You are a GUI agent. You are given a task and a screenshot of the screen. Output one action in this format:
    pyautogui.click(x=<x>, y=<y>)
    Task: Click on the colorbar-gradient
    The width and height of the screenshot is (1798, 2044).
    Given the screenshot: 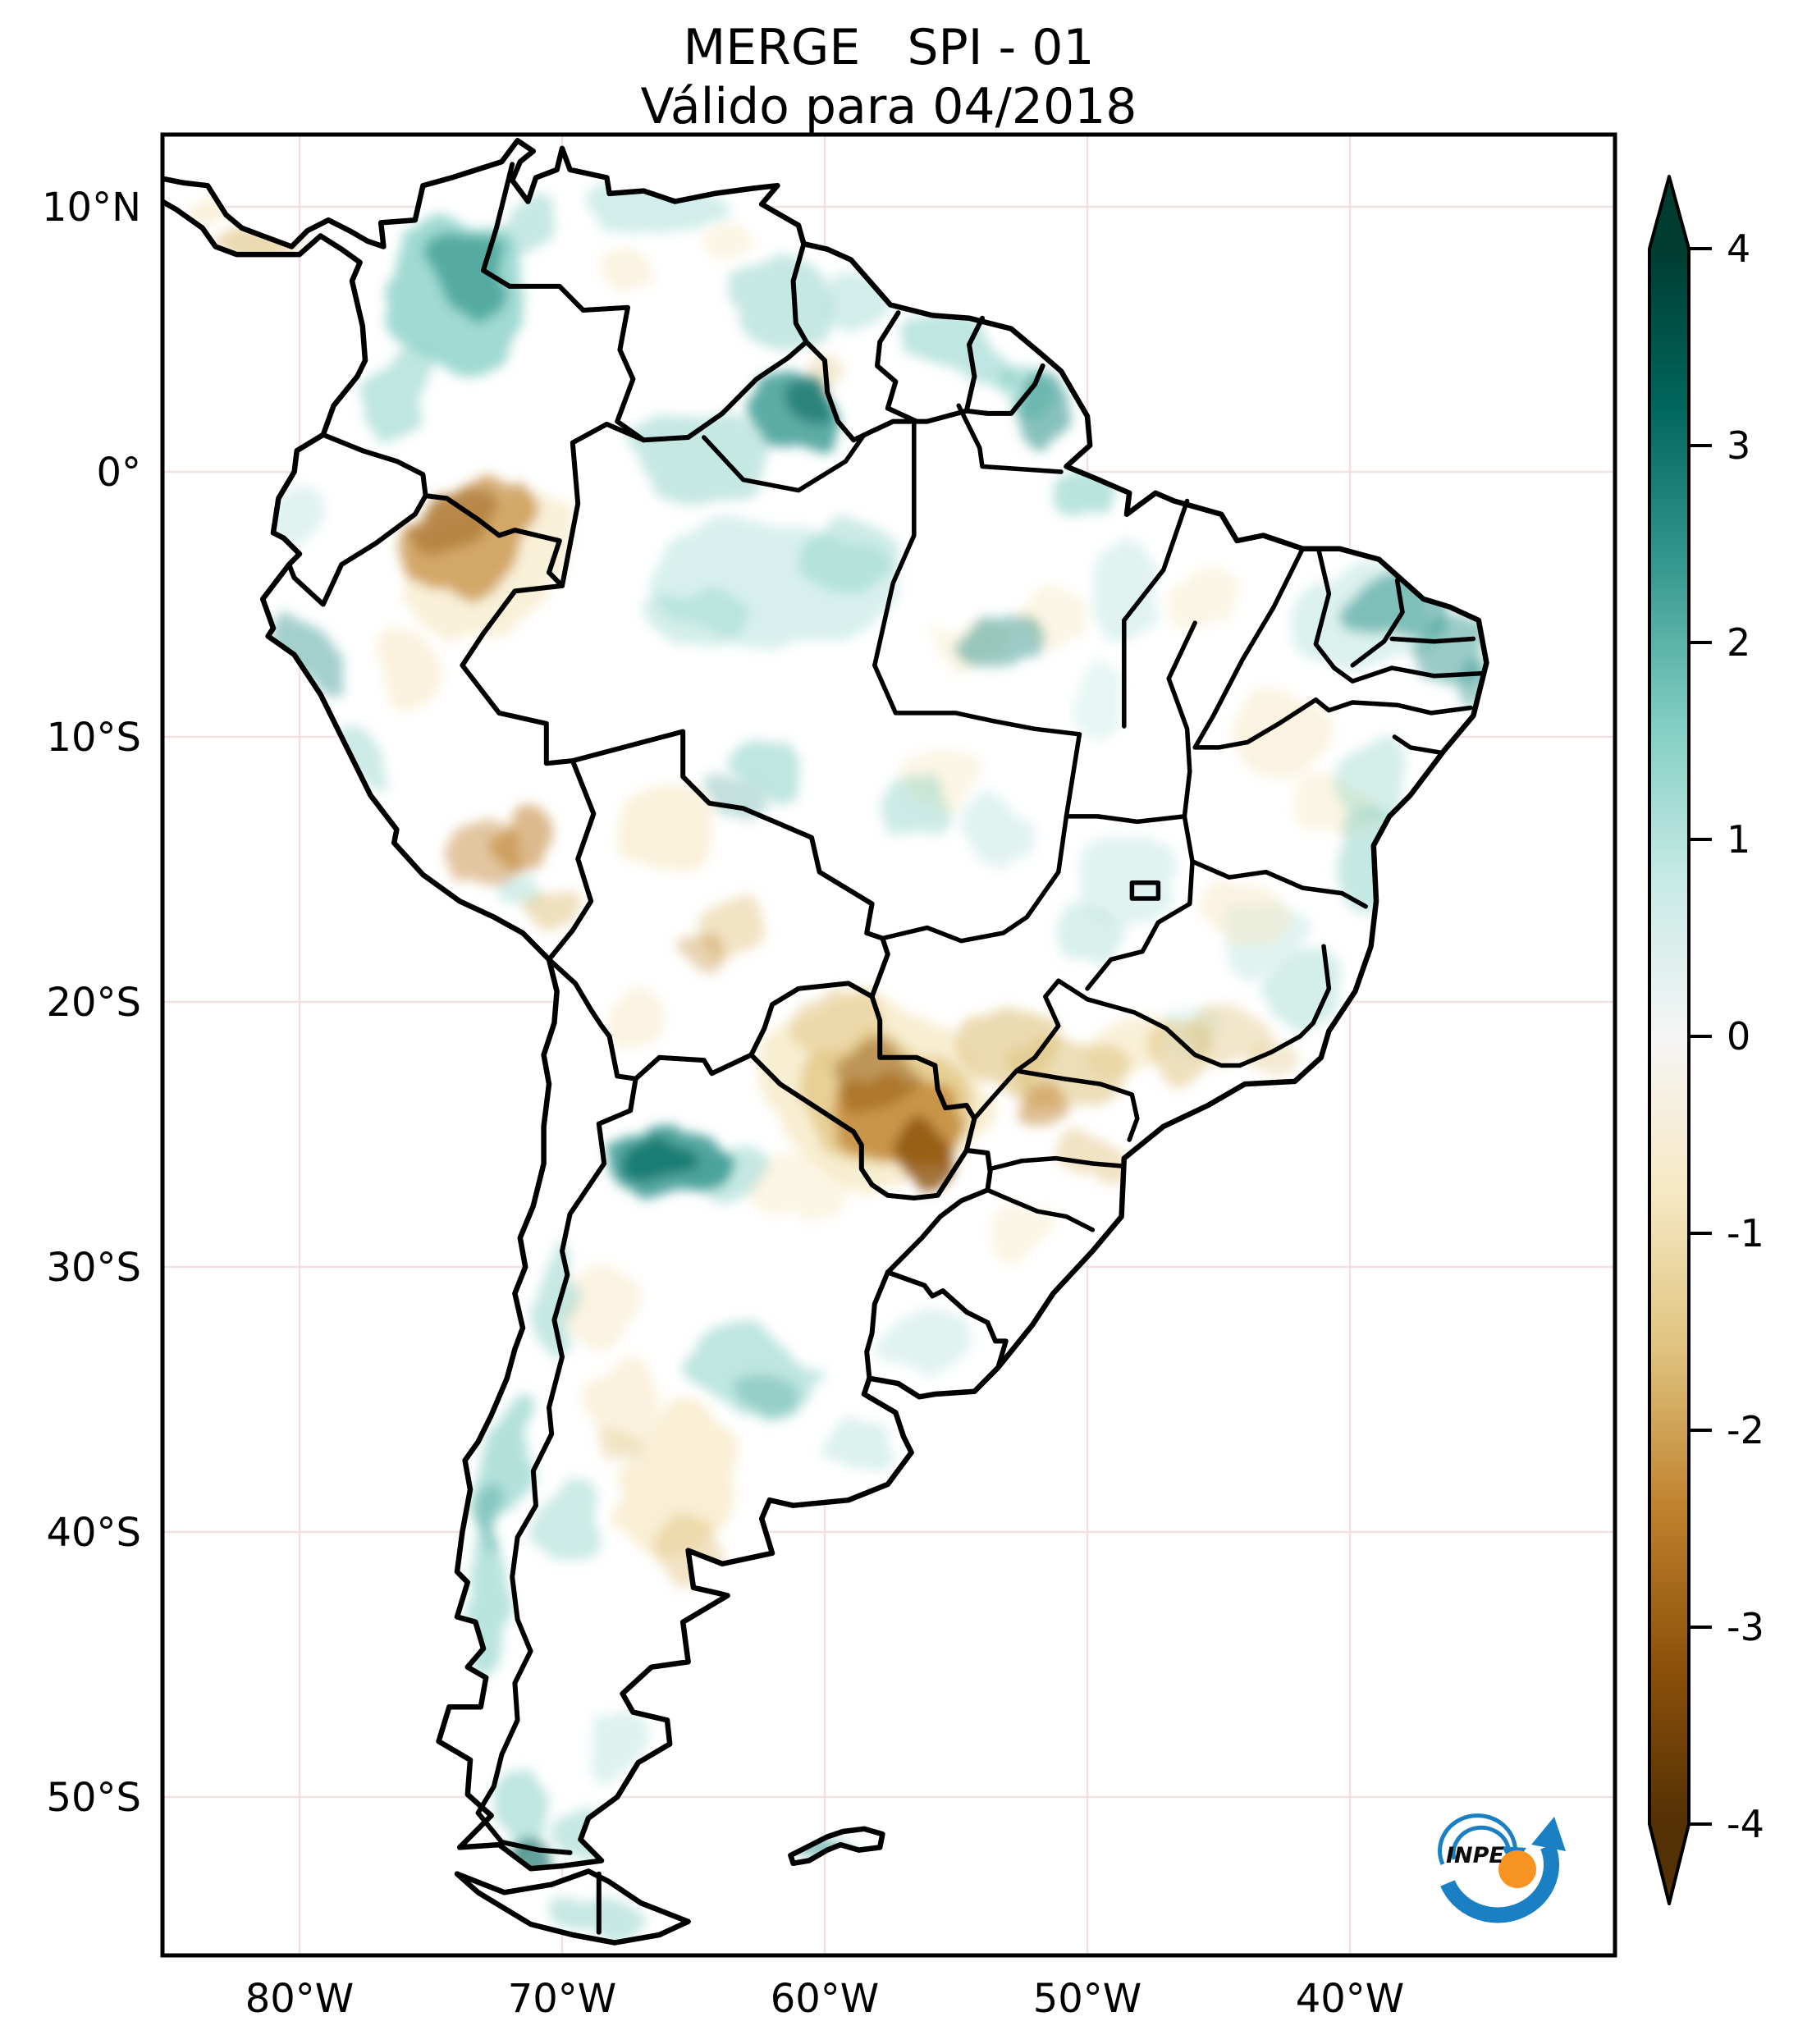 What is the action you would take?
    pyautogui.click(x=1669, y=1040)
    